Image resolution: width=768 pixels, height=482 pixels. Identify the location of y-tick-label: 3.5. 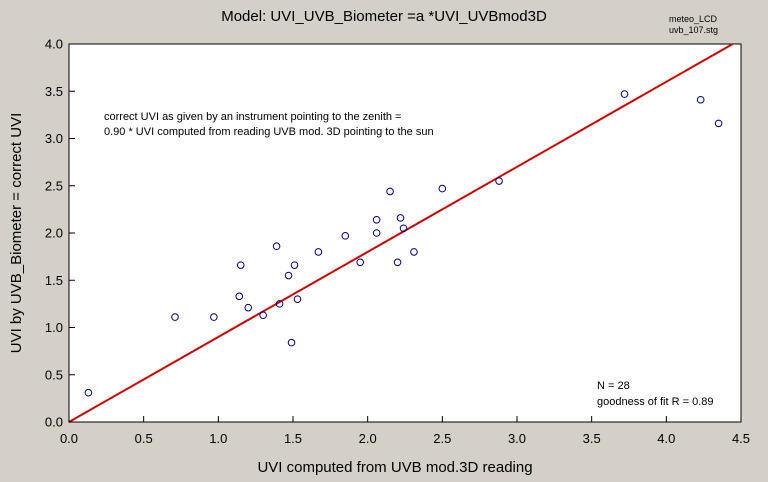
(54, 91).